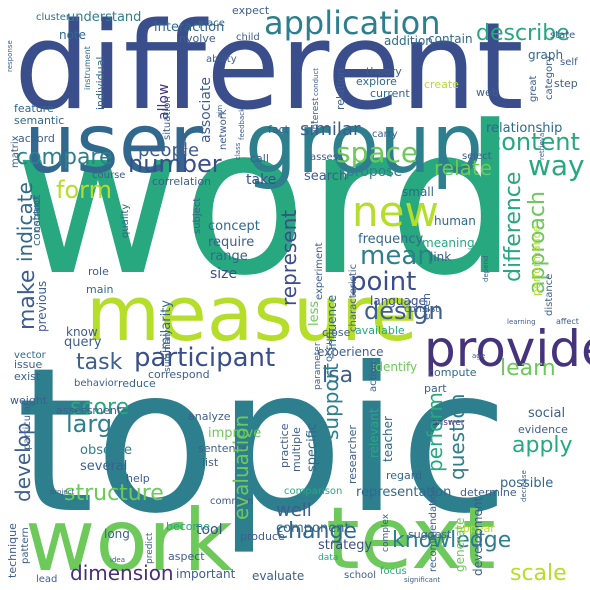  What do you see at coordinates (543, 429) in the screenshot?
I see `word-evidence: evidence` at bounding box center [543, 429].